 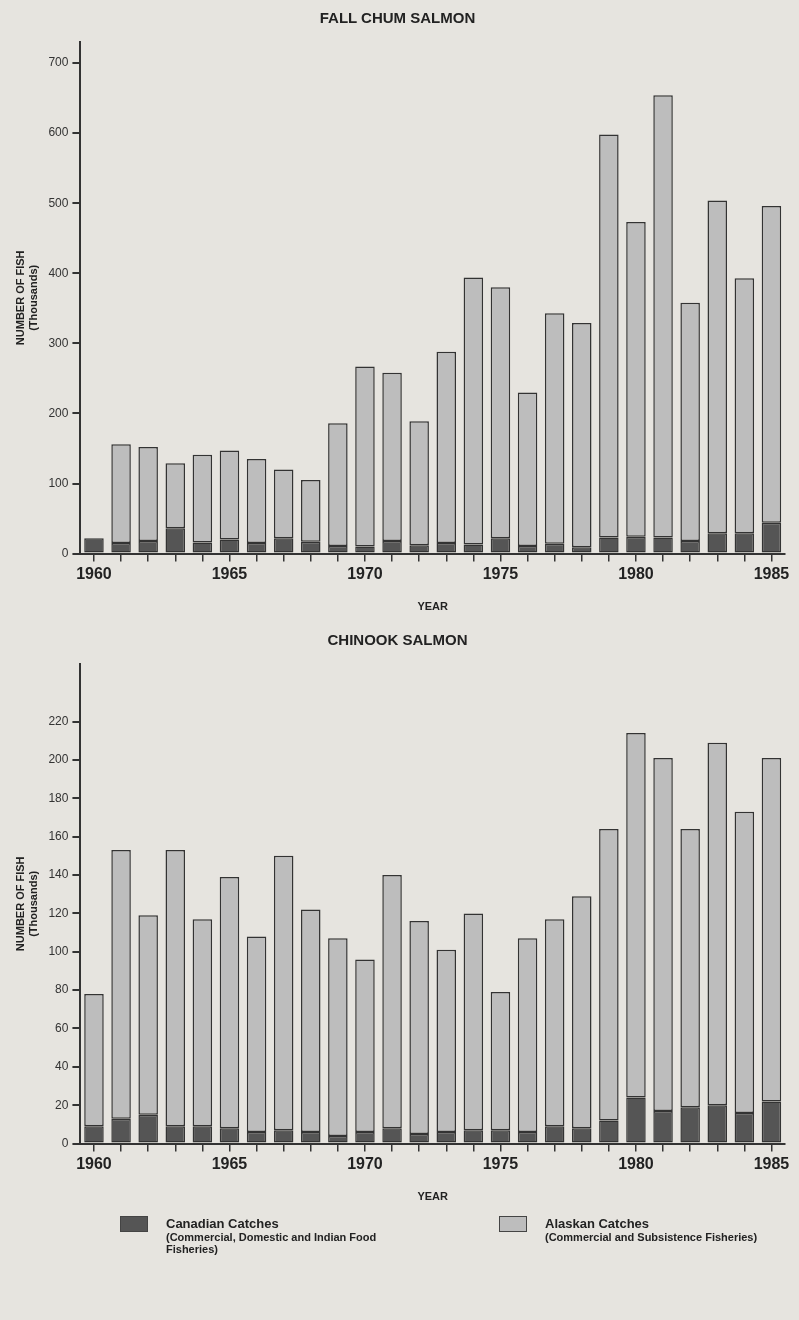 What do you see at coordinates (58, 912) in the screenshot?
I see `y-tick-label: 120` at bounding box center [58, 912].